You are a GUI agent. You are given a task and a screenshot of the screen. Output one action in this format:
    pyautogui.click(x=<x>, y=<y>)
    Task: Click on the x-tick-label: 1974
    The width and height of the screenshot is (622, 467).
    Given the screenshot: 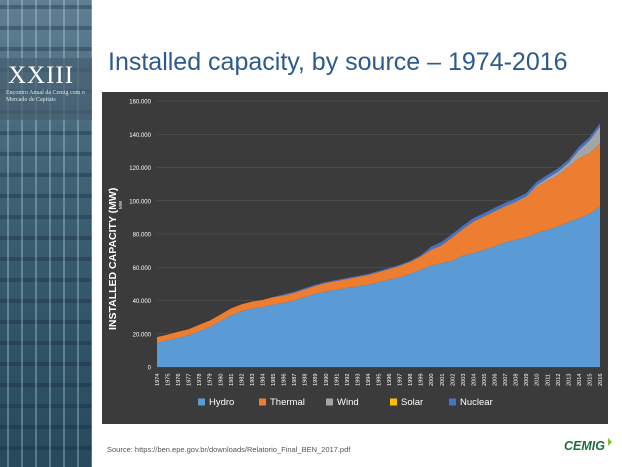 What is the action you would take?
    pyautogui.click(x=158, y=380)
    